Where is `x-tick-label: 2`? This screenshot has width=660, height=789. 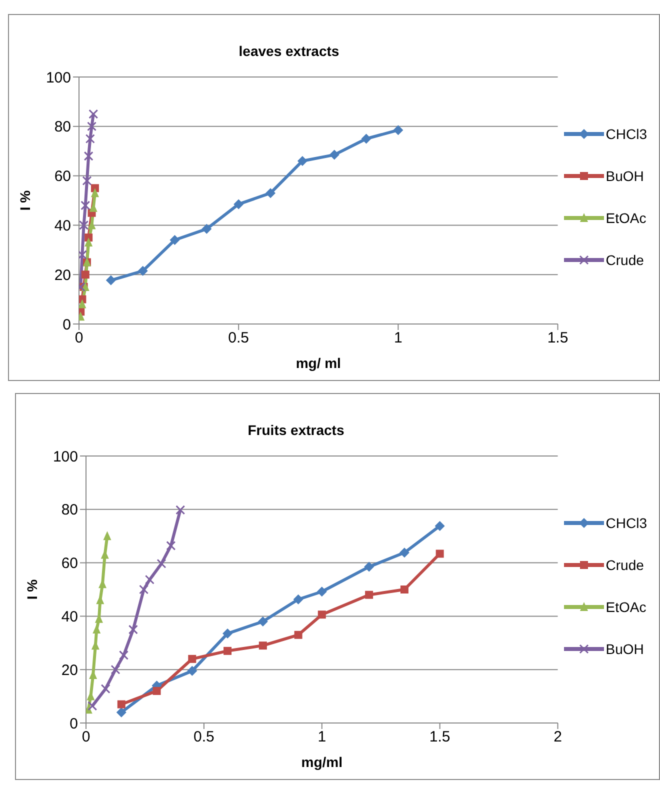 x-tick-label: 2 is located at coordinates (558, 737).